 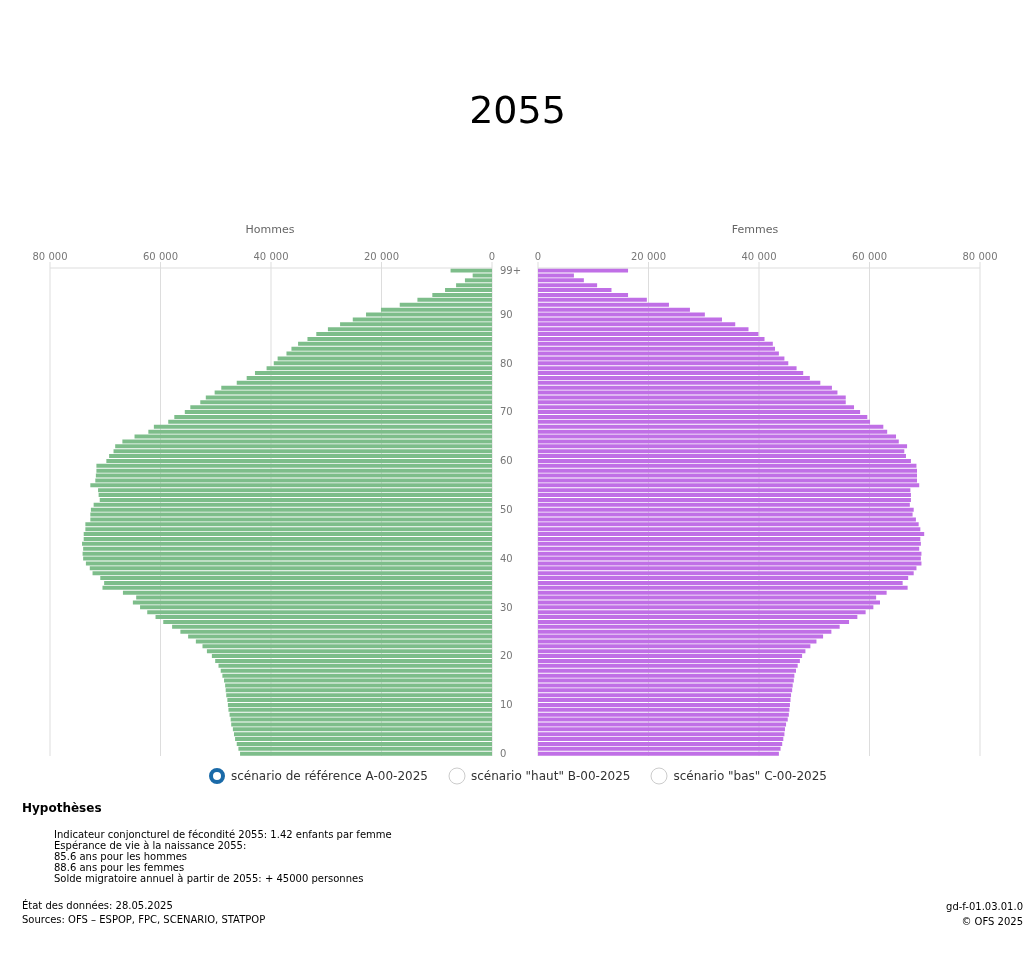 What do you see at coordinates (550, 776) in the screenshot?
I see `text: scénario "haut" B-00-2025` at bounding box center [550, 776].